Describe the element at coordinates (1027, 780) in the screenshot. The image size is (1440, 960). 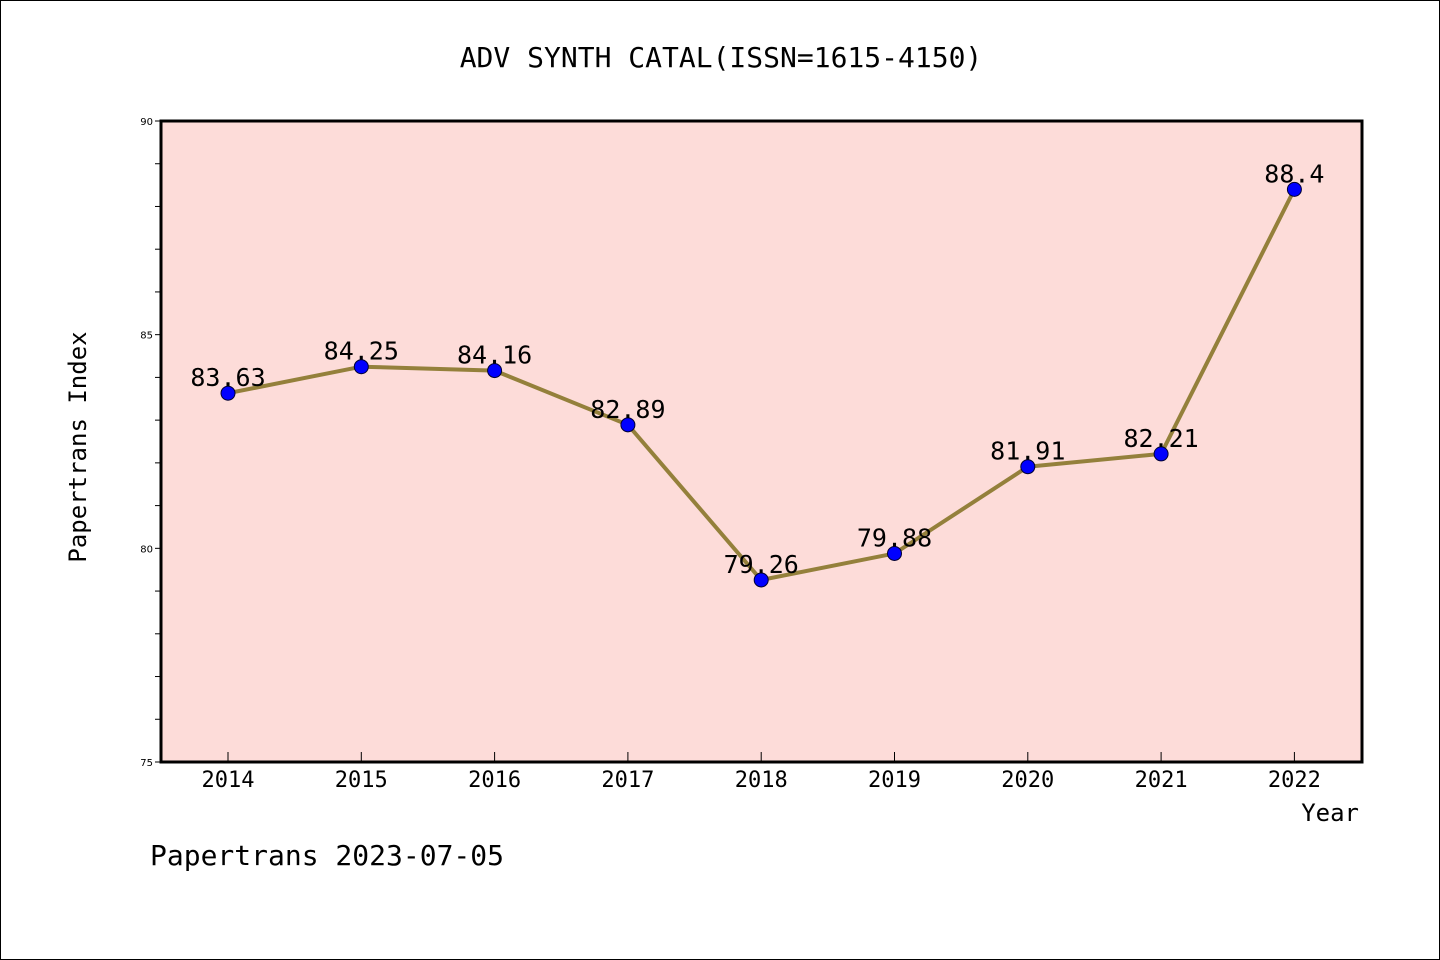
I see `x-tick-label: 2020` at that location.